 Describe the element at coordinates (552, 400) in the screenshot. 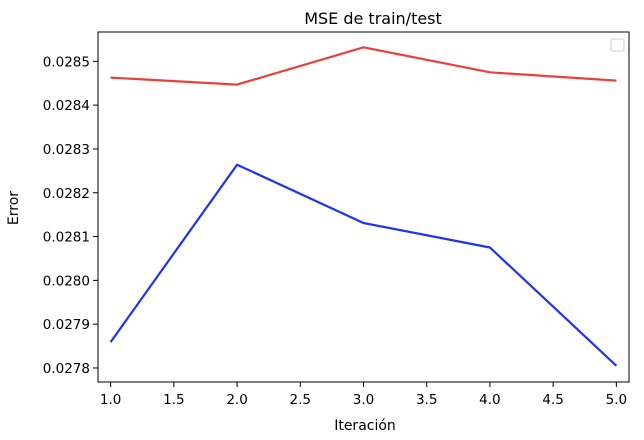

I see `x-tick-label: 4.5` at that location.